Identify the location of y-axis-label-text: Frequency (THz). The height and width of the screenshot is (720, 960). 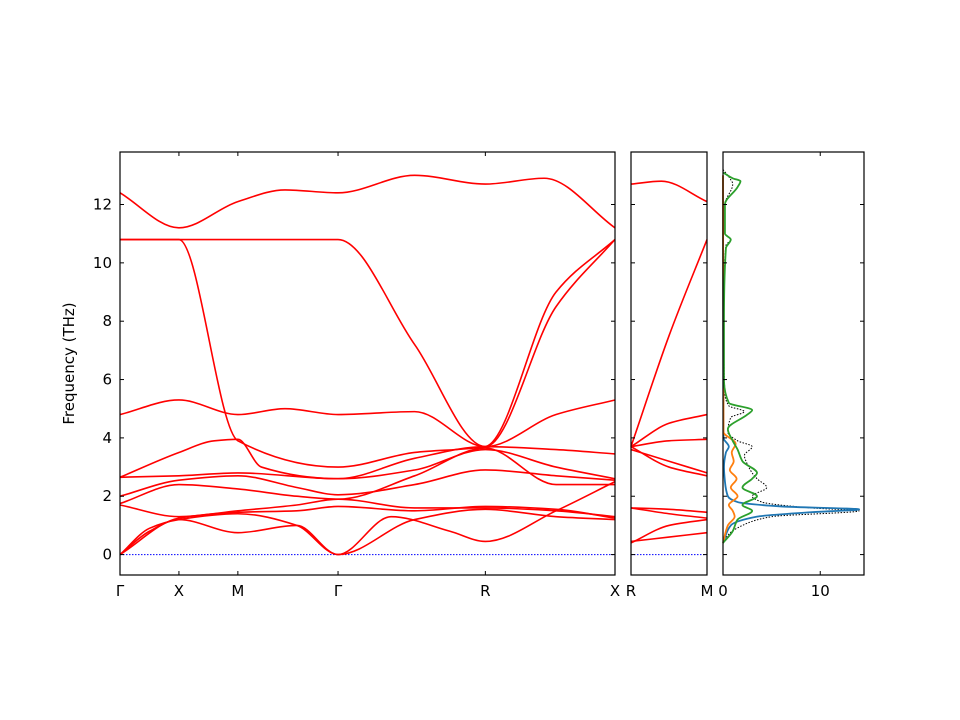
(69, 363).